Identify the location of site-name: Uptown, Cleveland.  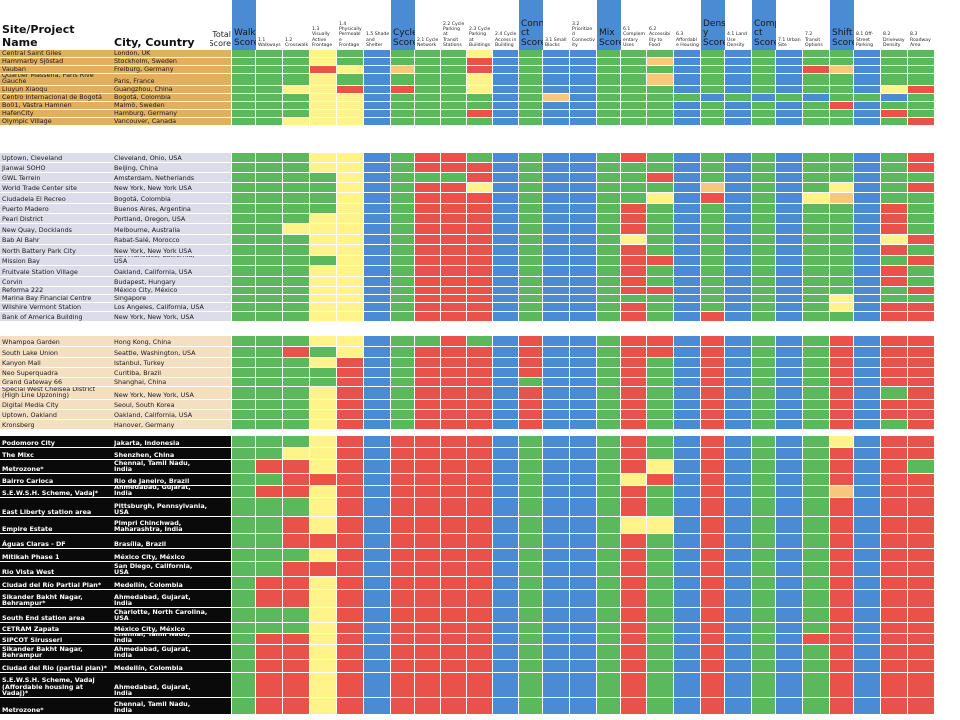
(32, 158).